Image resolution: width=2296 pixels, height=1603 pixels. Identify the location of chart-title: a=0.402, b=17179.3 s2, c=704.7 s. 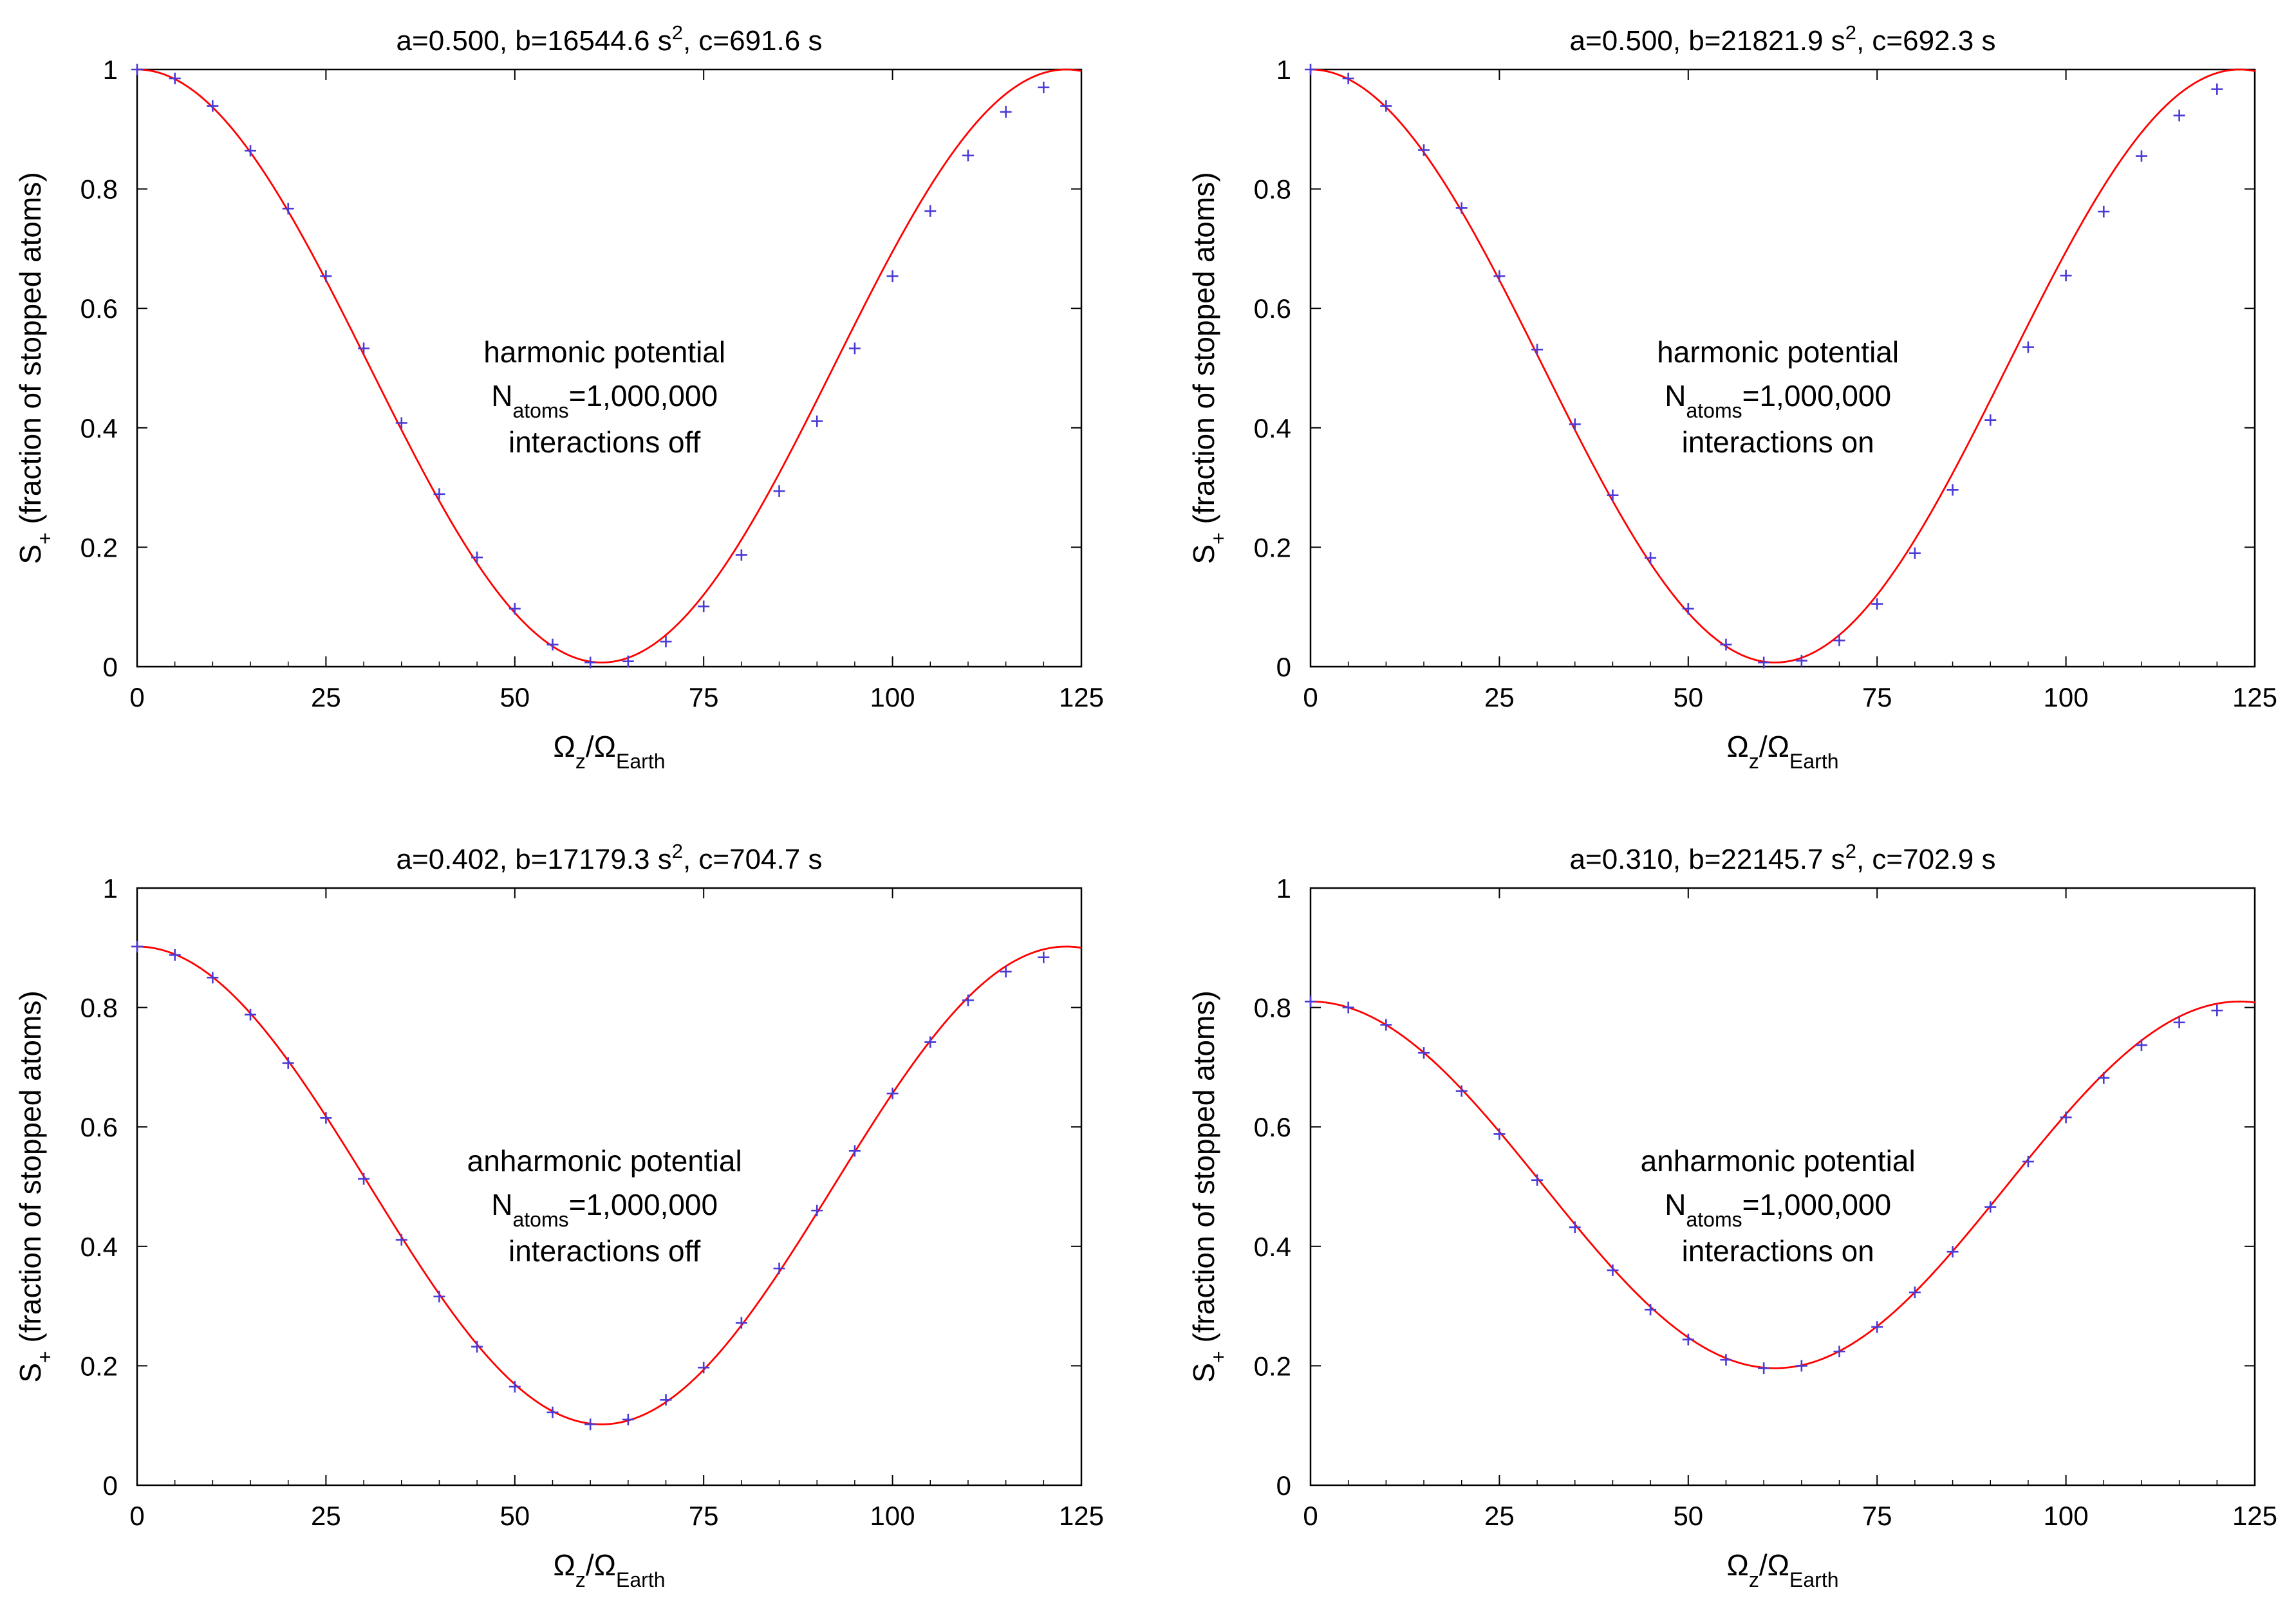
(610, 858).